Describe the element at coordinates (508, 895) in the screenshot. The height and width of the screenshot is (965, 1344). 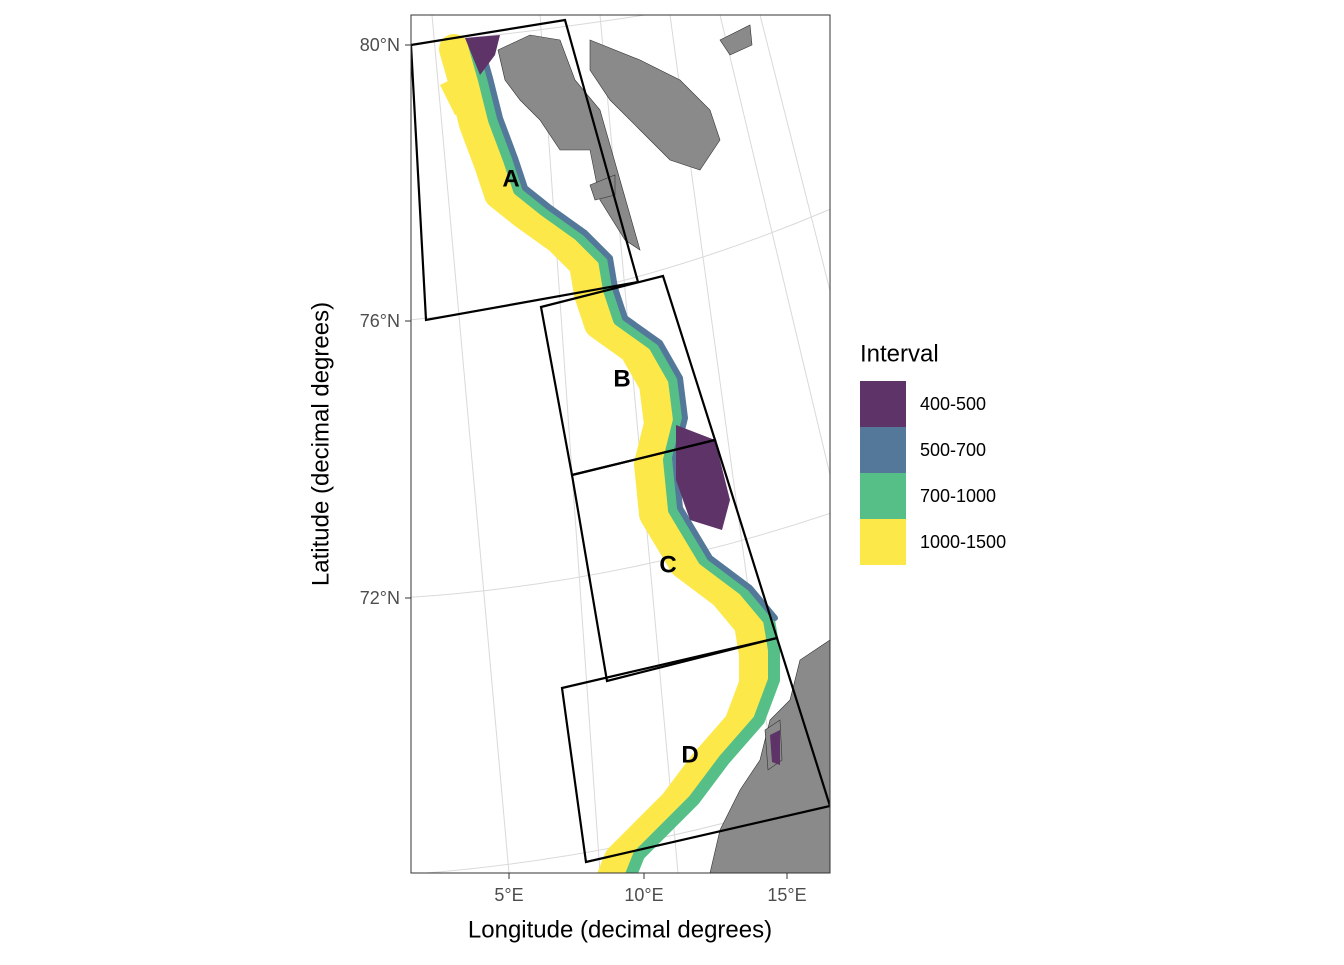
I see `x-tick-label: 5°E` at that location.